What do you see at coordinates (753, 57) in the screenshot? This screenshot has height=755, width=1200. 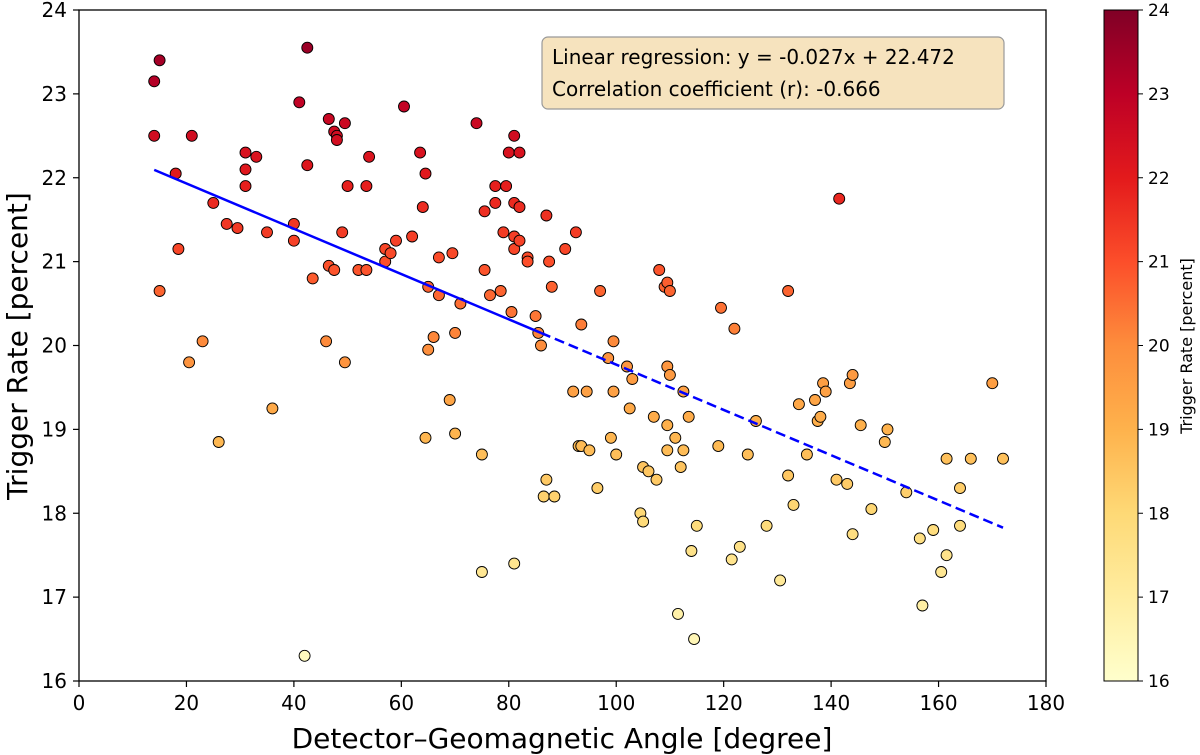 I see `annotation-regression-text: Linear regression: y = -0.027x + 22.472` at bounding box center [753, 57].